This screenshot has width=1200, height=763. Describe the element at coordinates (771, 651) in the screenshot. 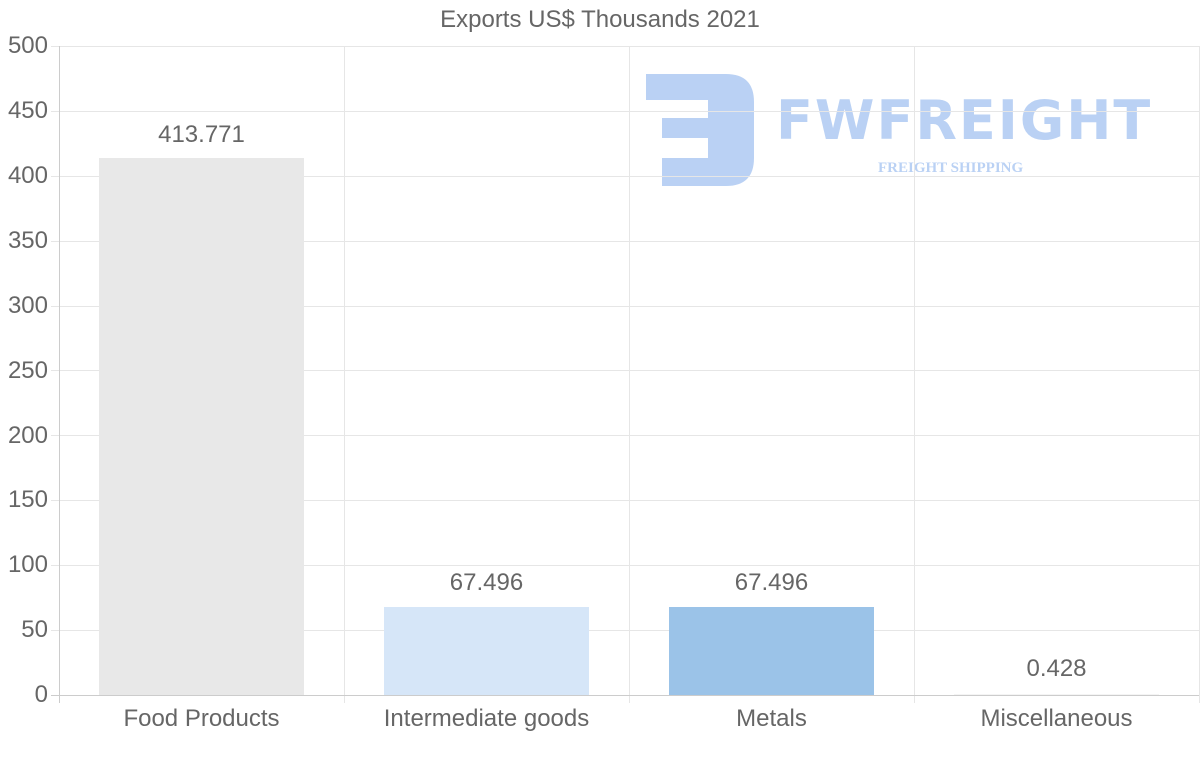

I see `bar-metals` at that location.